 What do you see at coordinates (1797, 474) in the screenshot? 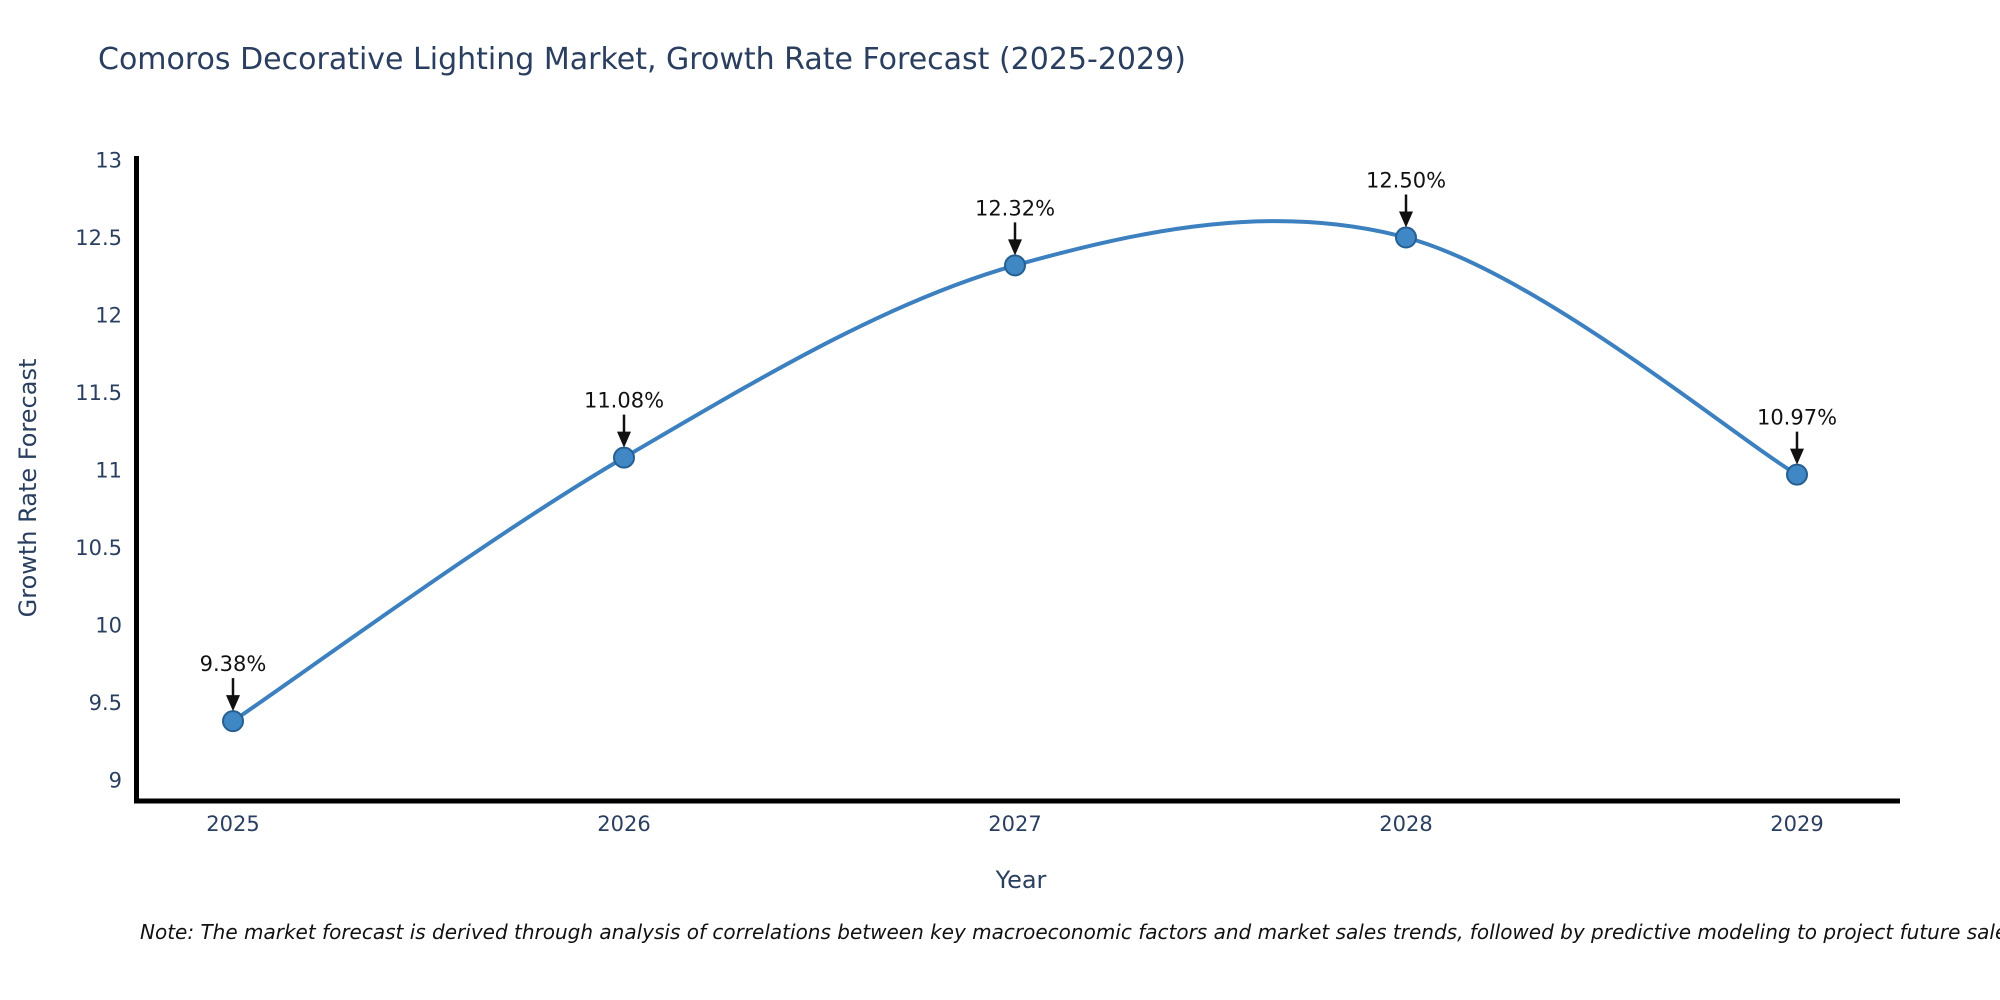
I see `data-point-2029` at bounding box center [1797, 474].